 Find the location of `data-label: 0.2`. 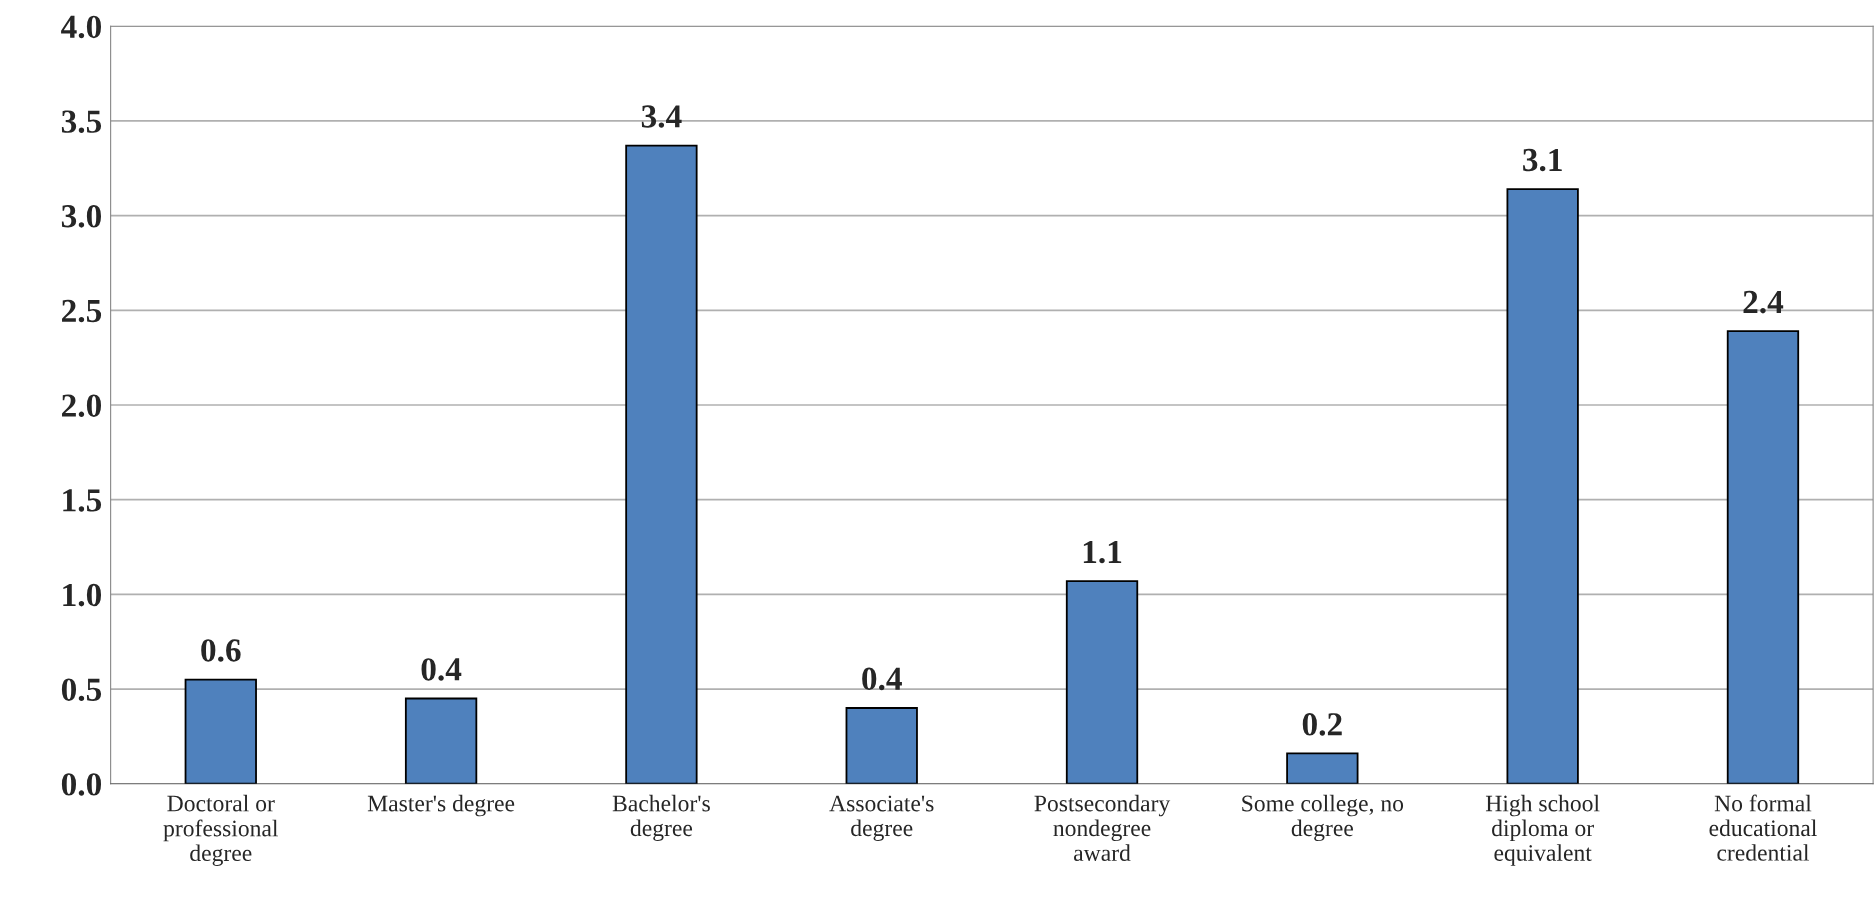

data-label: 0.2 is located at coordinates (1322, 724).